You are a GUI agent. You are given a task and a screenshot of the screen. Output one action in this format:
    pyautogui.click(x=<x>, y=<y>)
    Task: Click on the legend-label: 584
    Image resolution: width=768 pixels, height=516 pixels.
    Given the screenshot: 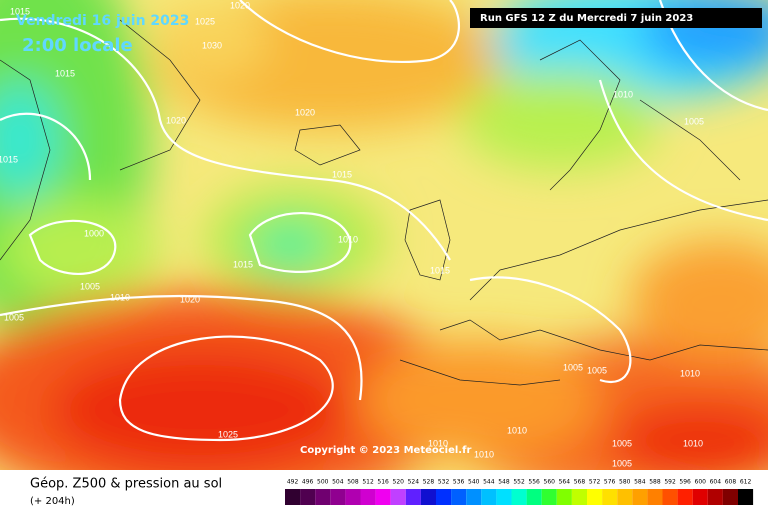 What is the action you would take?
    pyautogui.click(x=640, y=482)
    